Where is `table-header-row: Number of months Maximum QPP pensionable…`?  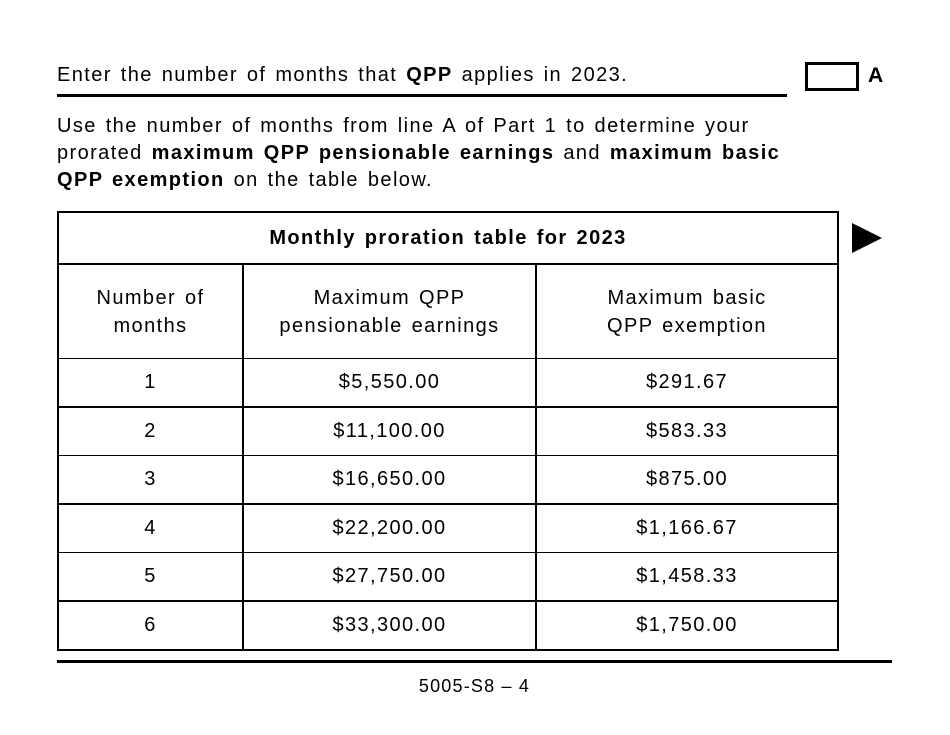
table-header-row: Number of months Maximum QPP pensionable… is located at coordinates (448, 311).